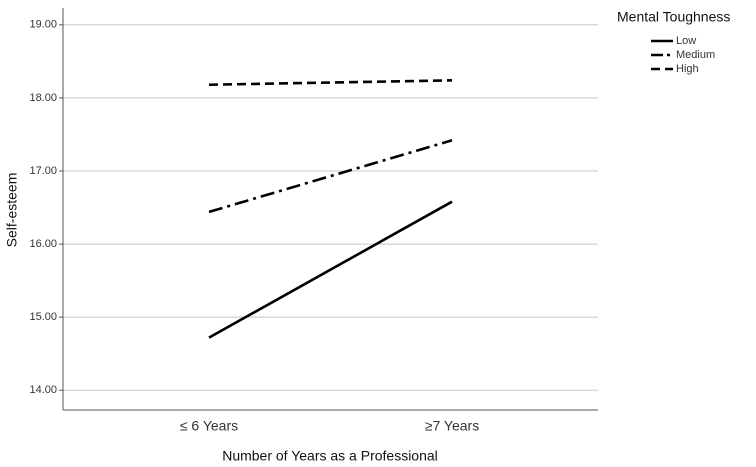 The width and height of the screenshot is (756, 467). Describe the element at coordinates (43, 390) in the screenshot. I see `y-tick-label: 14.00` at that location.